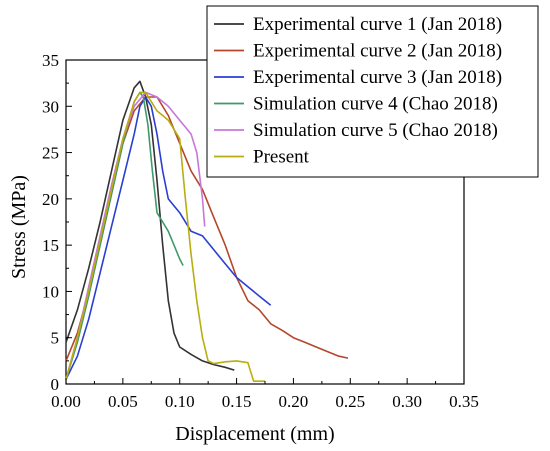  I want to click on y-axis-ticks: 0 5 10 15 20 25 30 35, so click(57, 222).